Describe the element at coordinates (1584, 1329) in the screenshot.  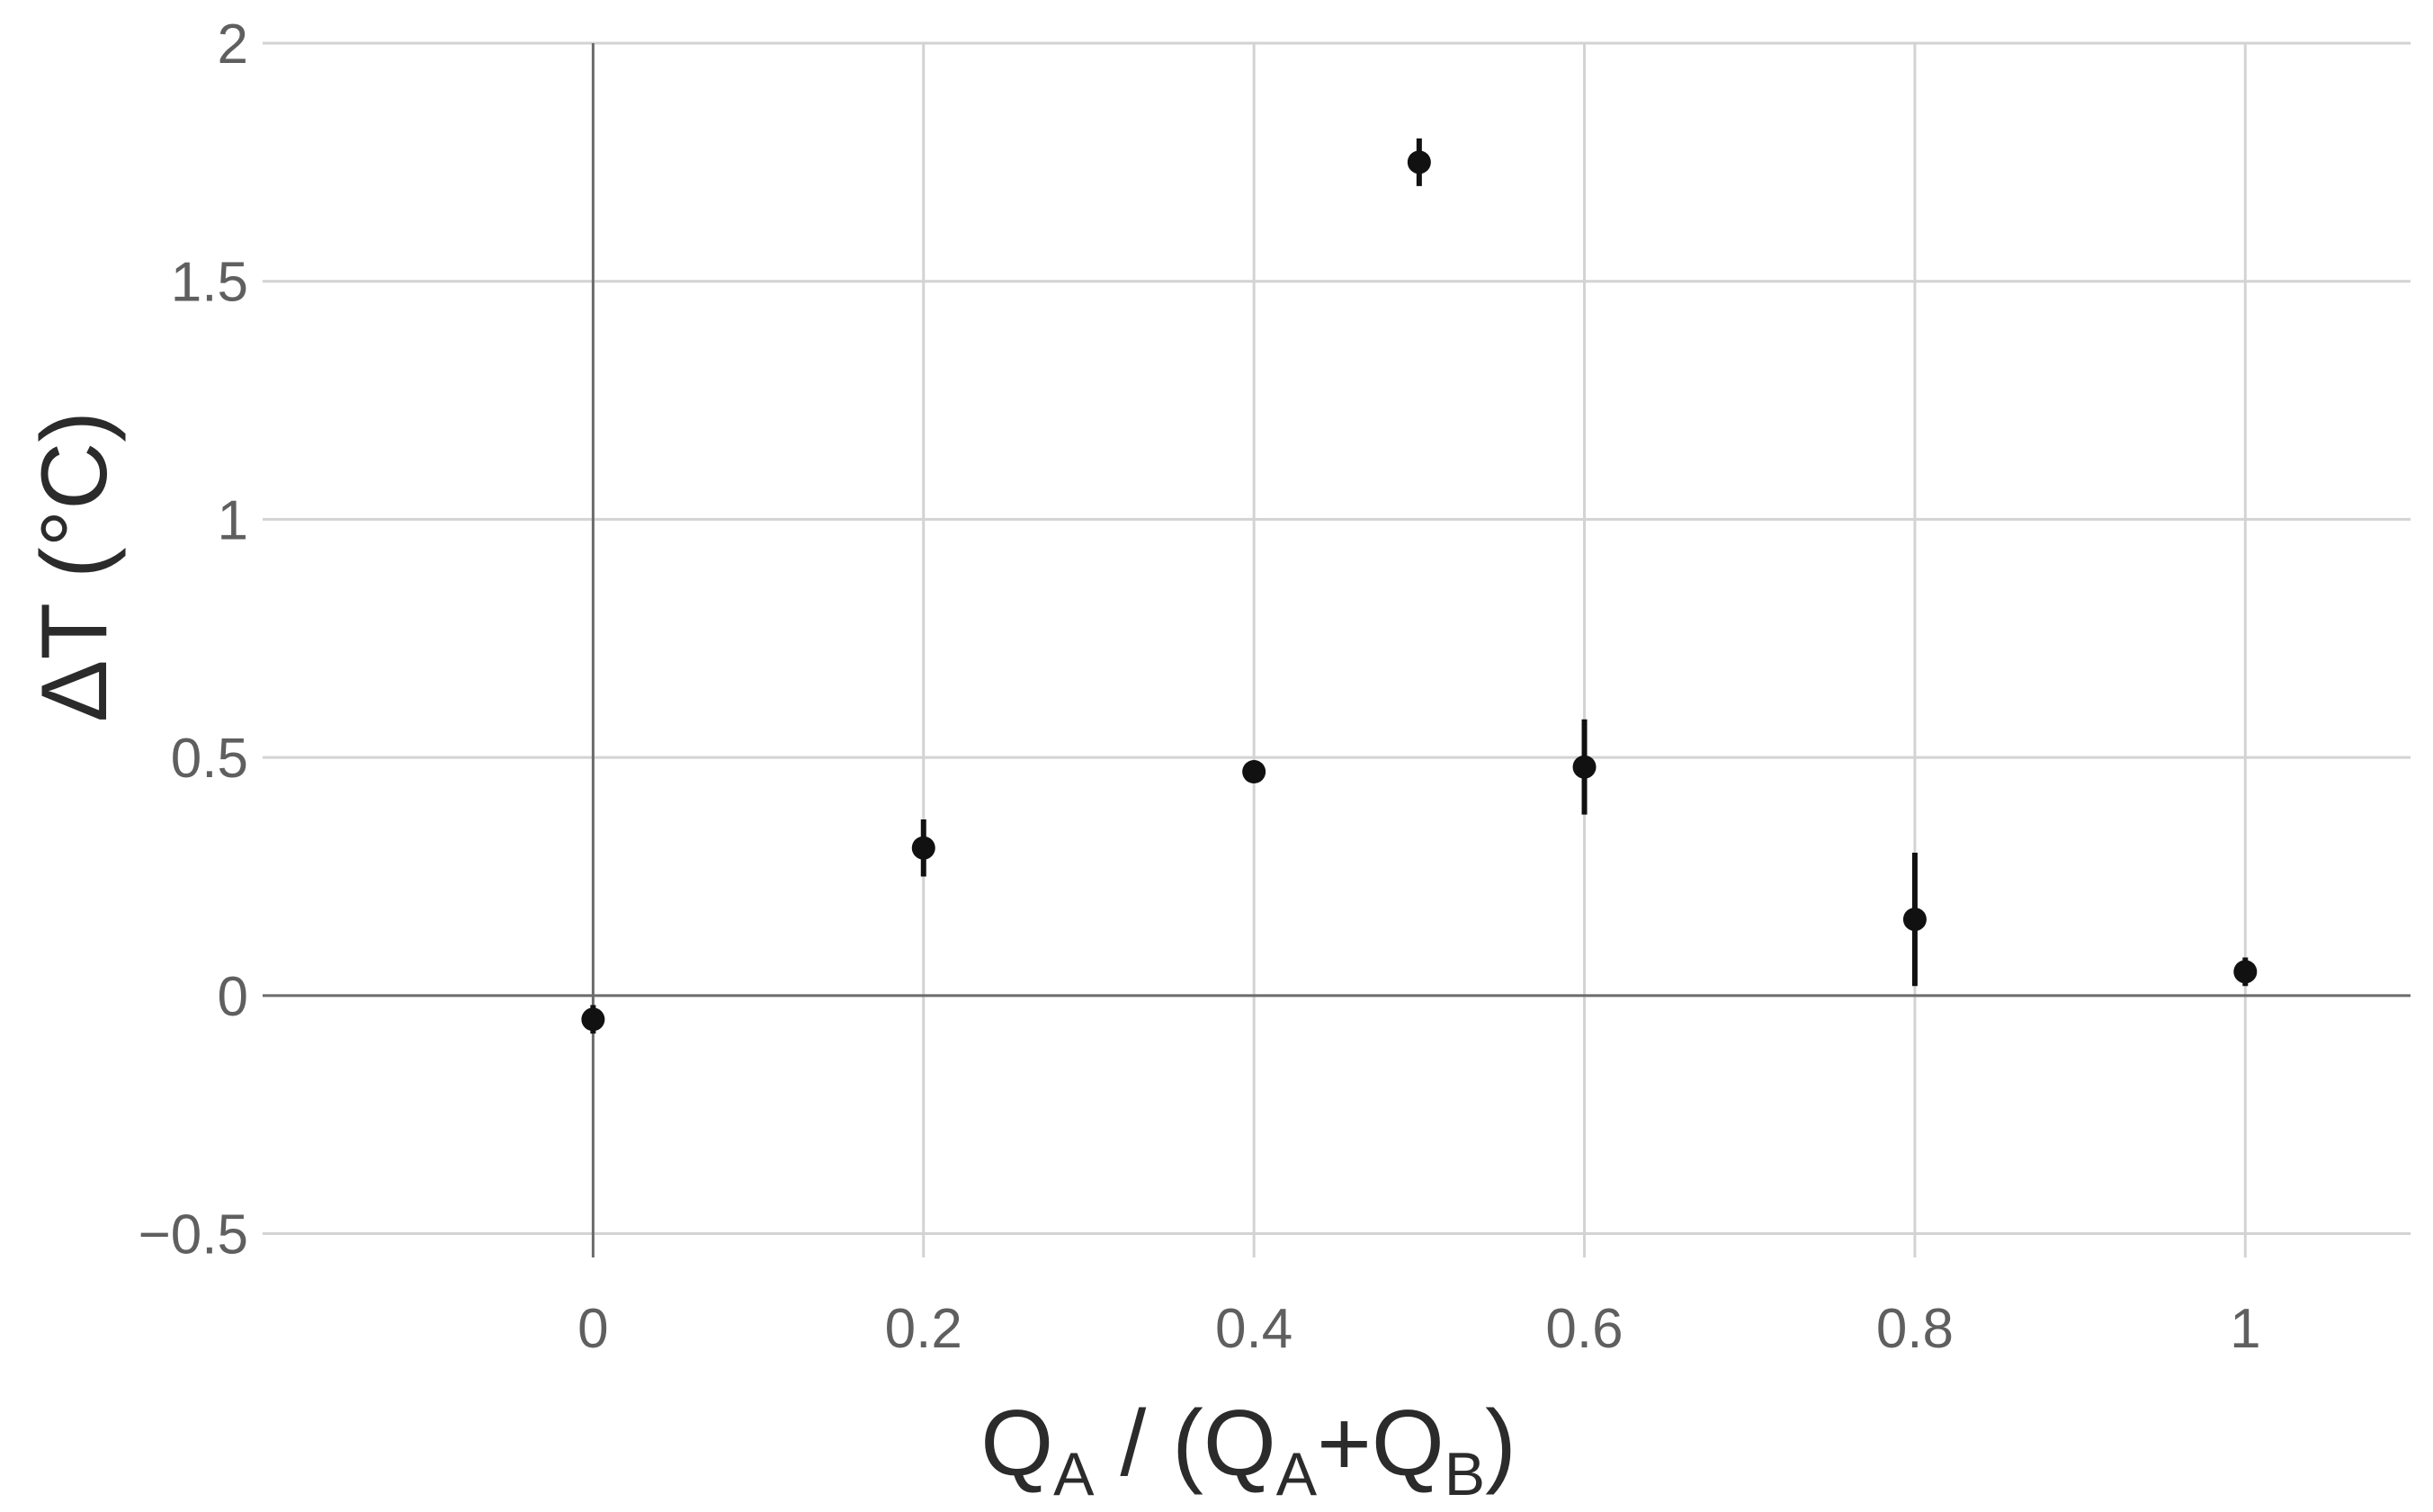
I see `x-tick-label: 0.6` at that location.